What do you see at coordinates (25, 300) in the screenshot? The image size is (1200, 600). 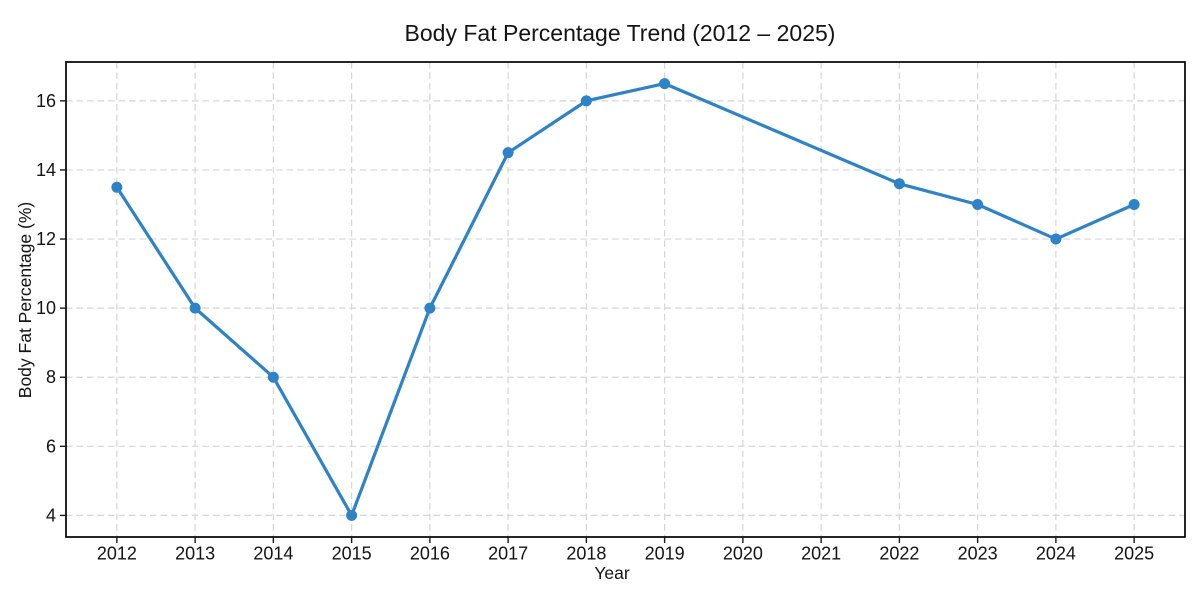 I see `y-axis-label: Body Fat Percentage (%)` at bounding box center [25, 300].